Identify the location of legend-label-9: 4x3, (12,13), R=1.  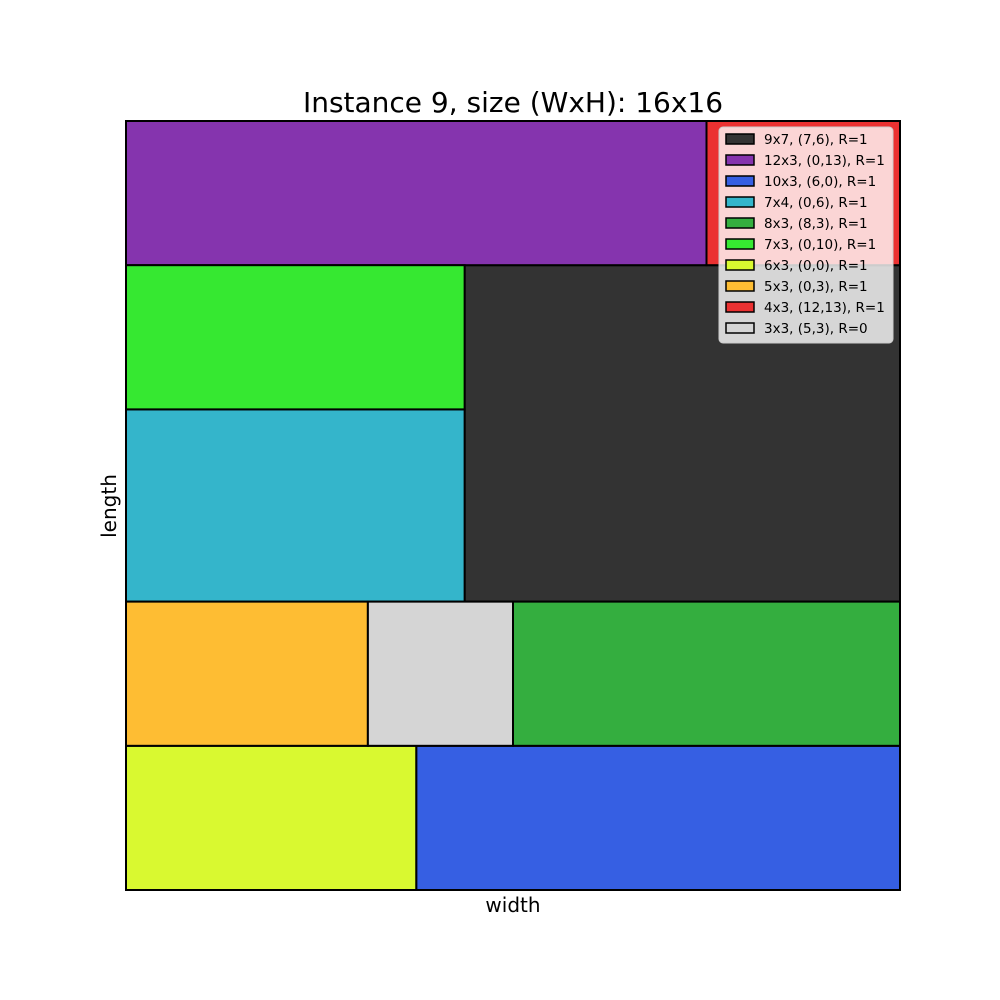
(824, 308).